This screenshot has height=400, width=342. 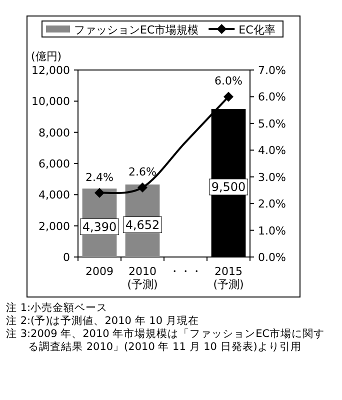 What do you see at coordinates (46, 56) in the screenshot?
I see `y-axis-title: (億円)` at bounding box center [46, 56].